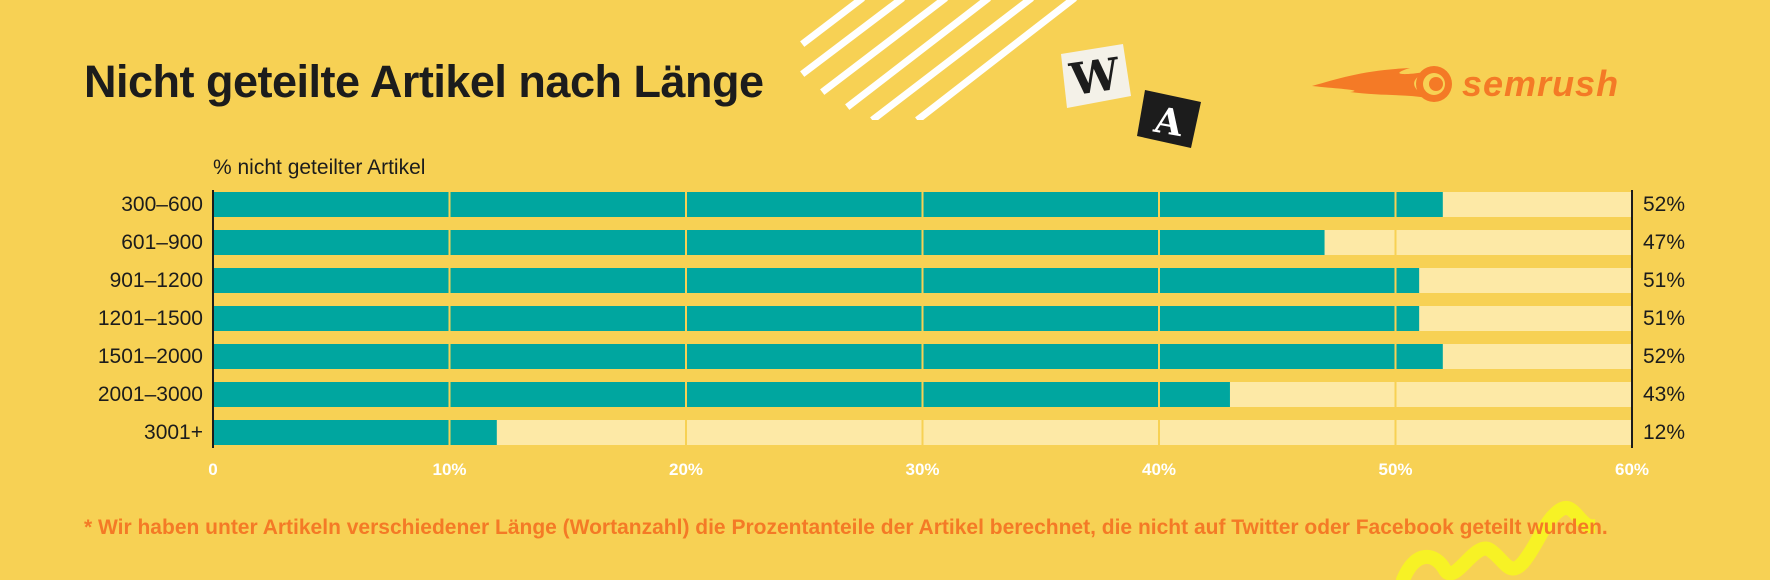 Image resolution: width=1770 pixels, height=580 pixels. What do you see at coordinates (938, 60) in the screenshot?
I see `decorative-stripes` at bounding box center [938, 60].